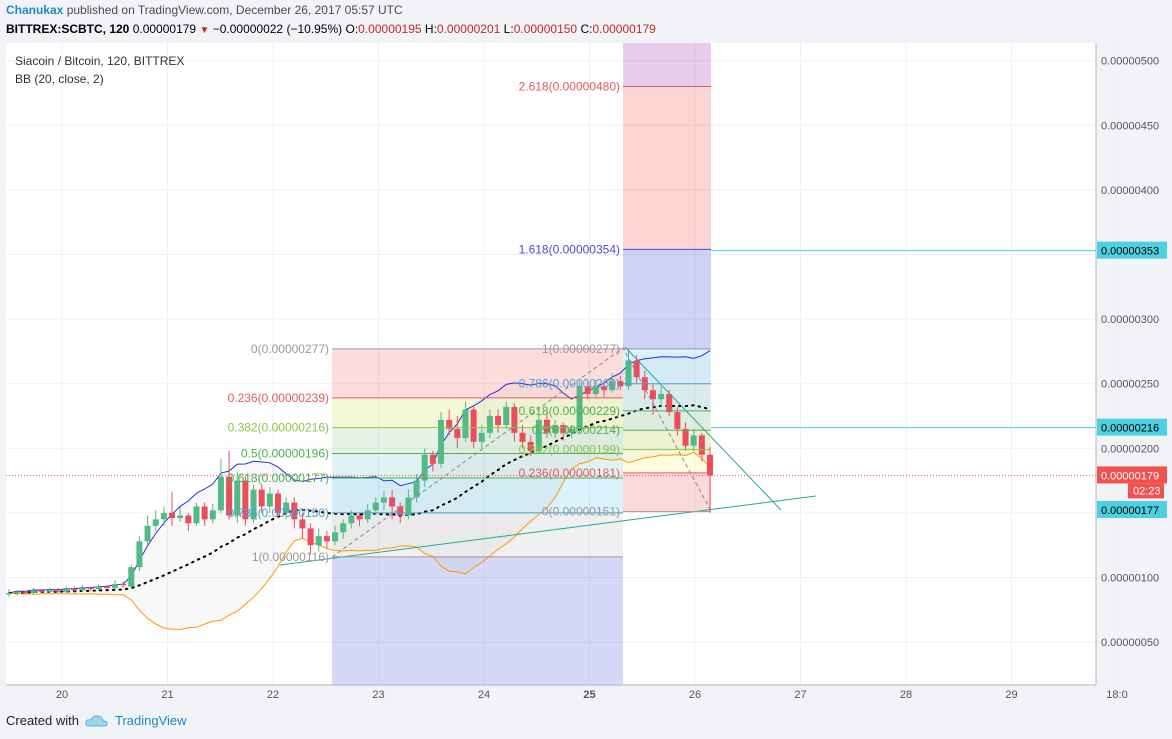 Image resolution: width=1172 pixels, height=739 pixels. I want to click on footer: Created with TradingView, so click(96, 720).